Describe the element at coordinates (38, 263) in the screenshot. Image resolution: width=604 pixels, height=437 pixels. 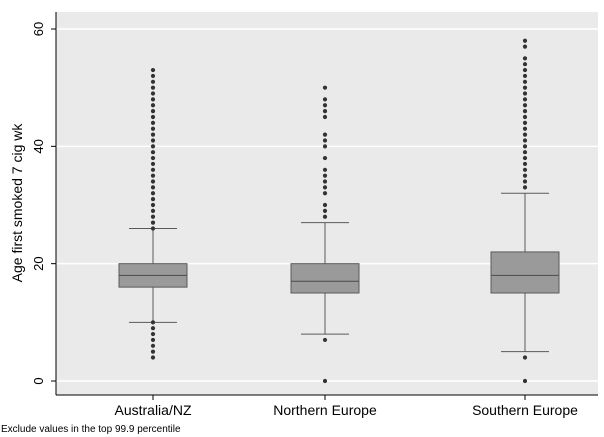
I see `y-tick-label: 20` at that location.